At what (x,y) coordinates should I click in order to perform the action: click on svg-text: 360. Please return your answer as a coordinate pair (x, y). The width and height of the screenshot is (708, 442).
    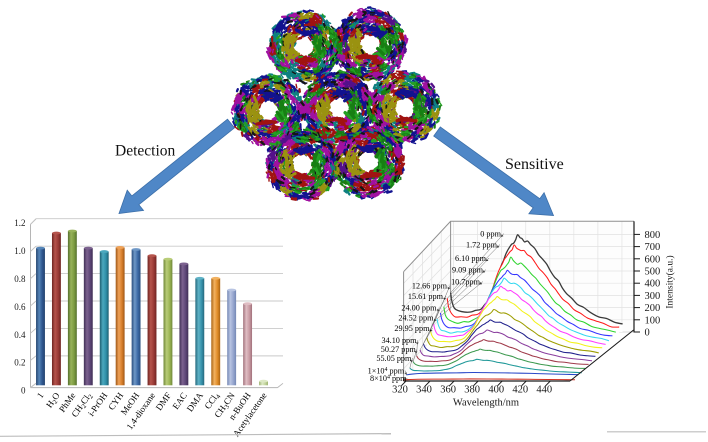
    Looking at the image, I should click on (448, 390).